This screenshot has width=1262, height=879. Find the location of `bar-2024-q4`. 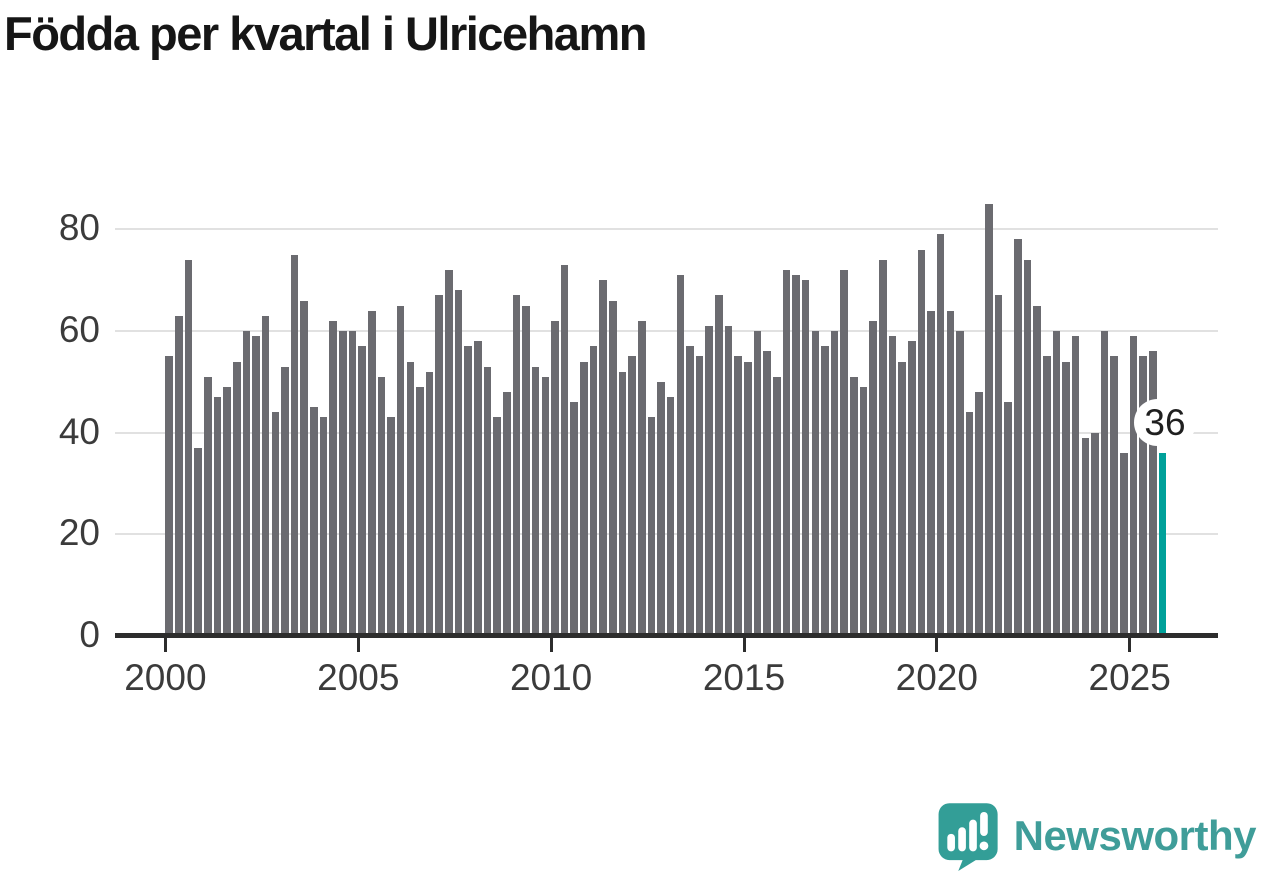

bar-2024-q4 is located at coordinates (1124, 544).